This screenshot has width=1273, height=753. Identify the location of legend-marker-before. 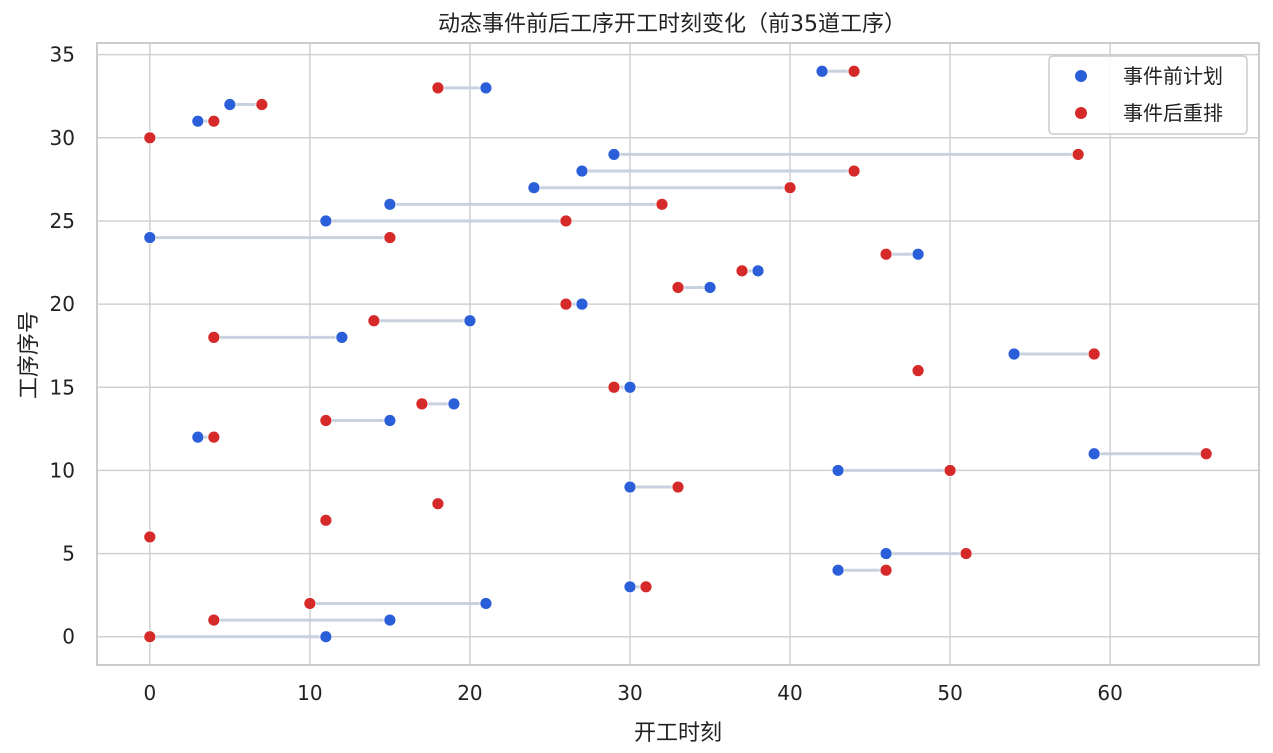
(1081, 76).